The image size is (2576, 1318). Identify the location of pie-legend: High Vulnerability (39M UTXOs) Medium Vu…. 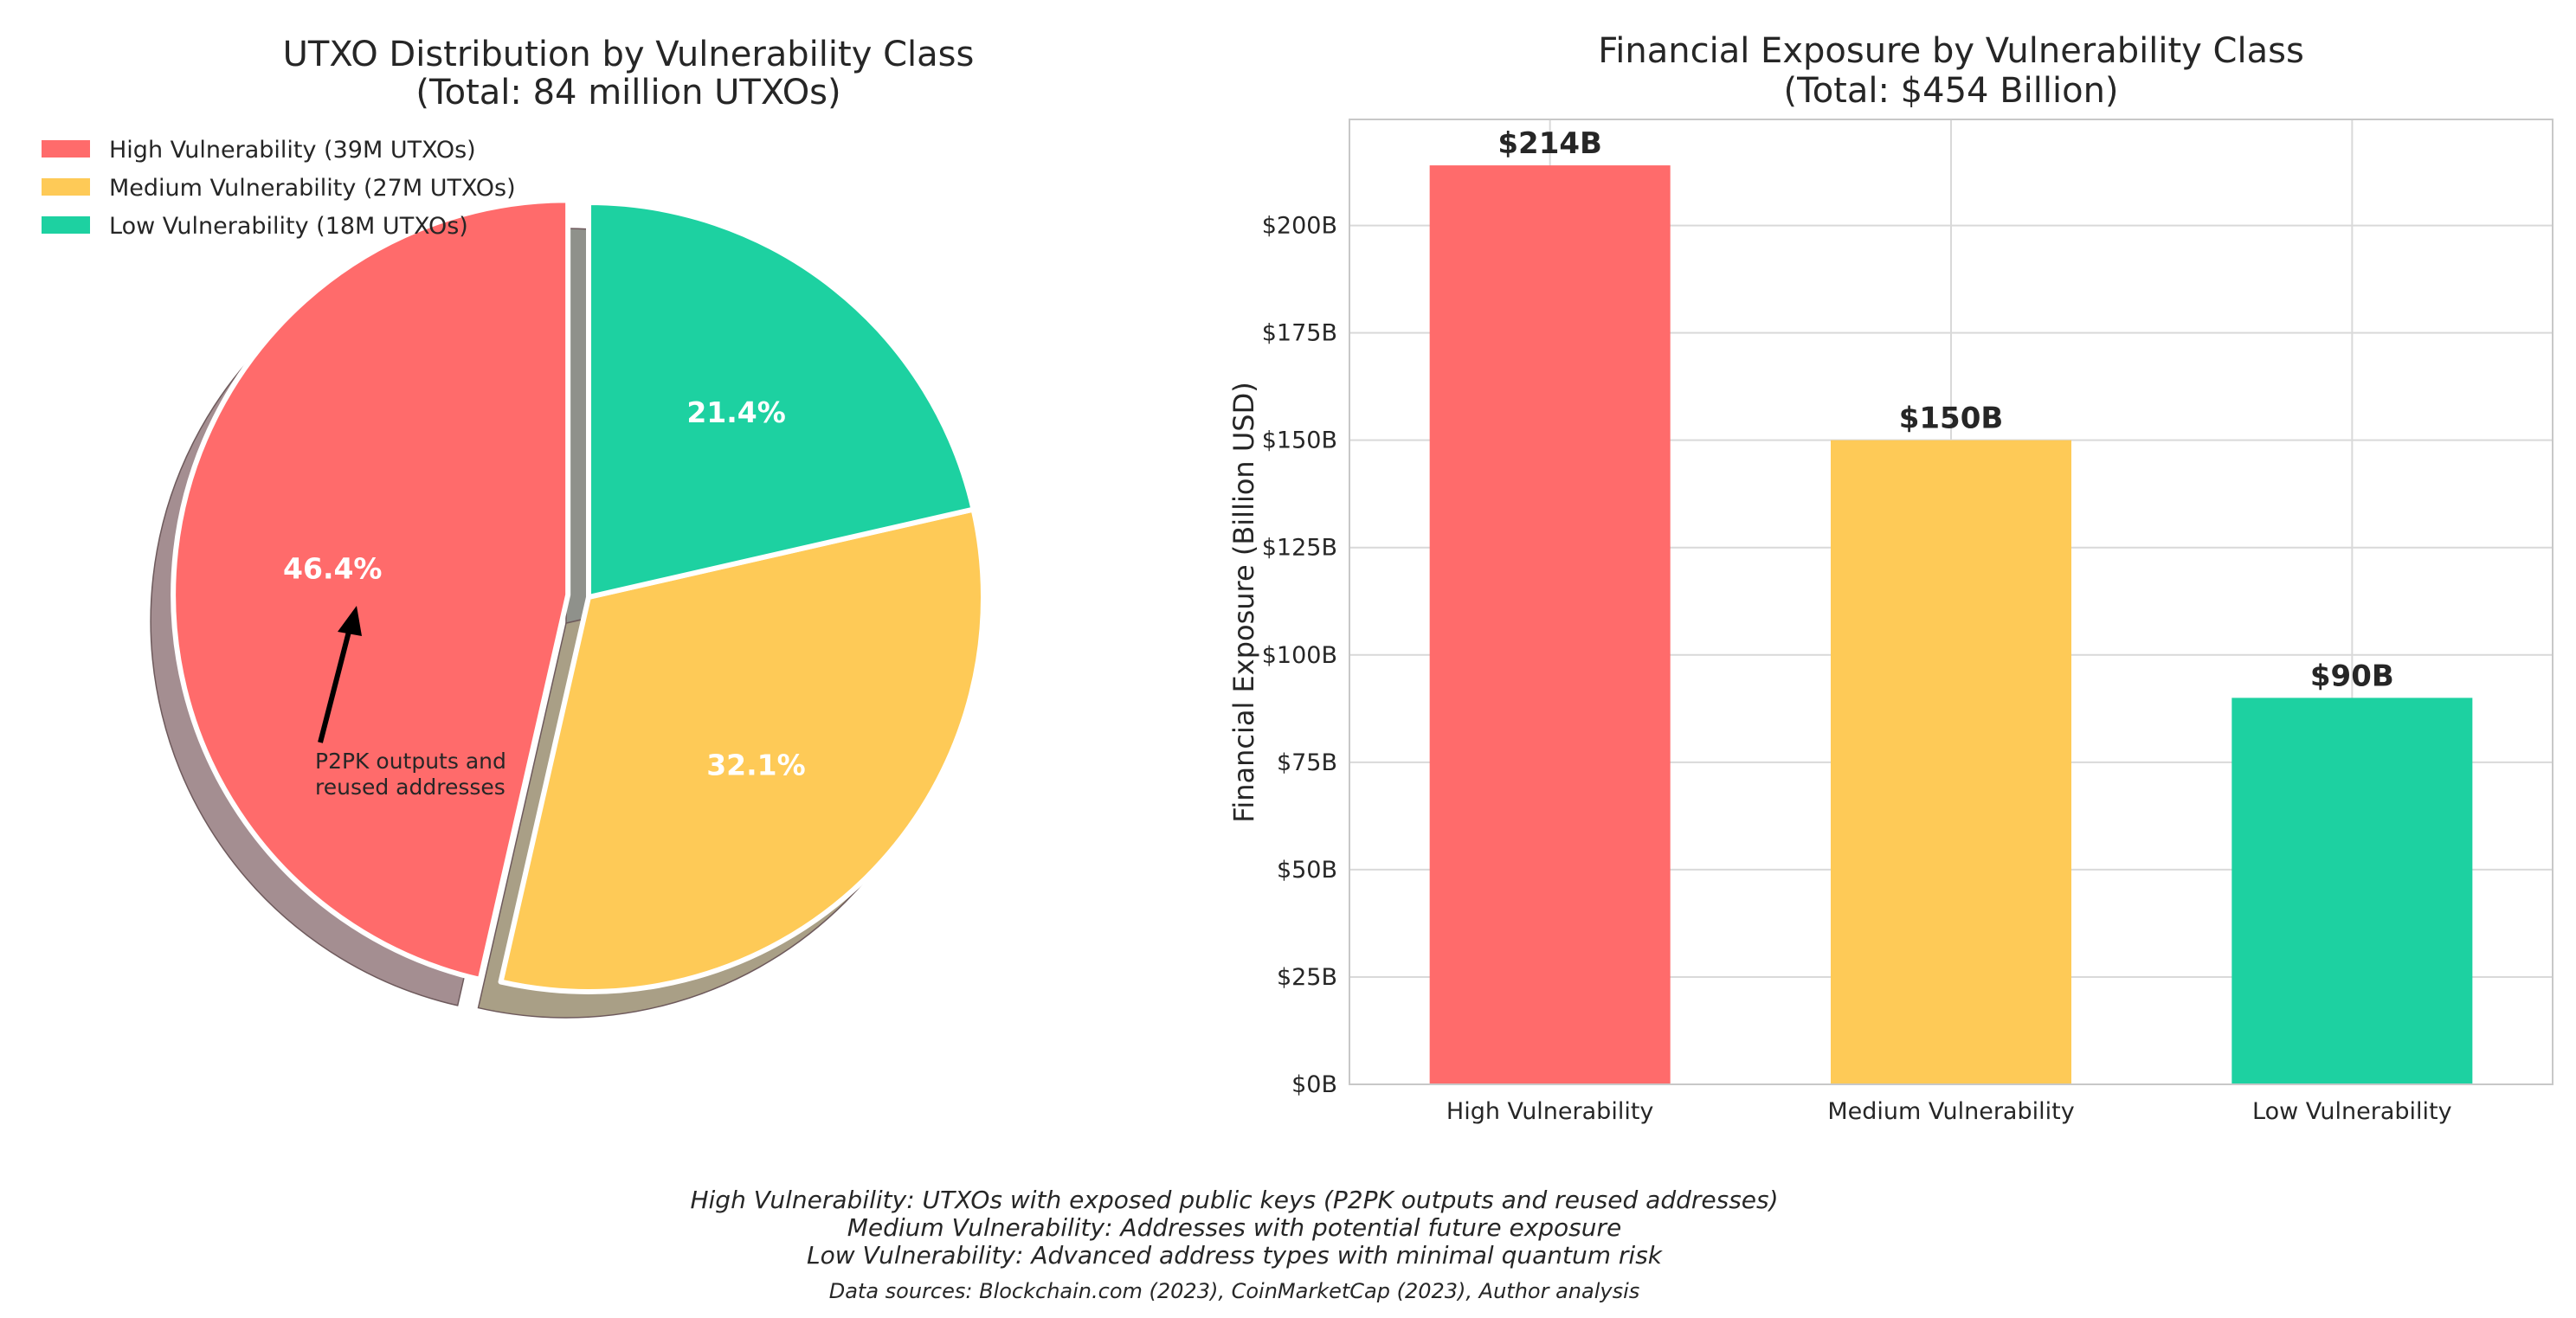
(279, 188).